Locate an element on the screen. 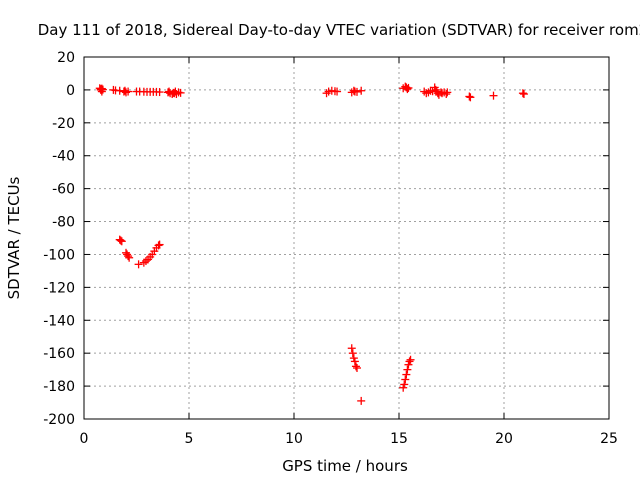  x-tick-label: 15 is located at coordinates (399, 439).